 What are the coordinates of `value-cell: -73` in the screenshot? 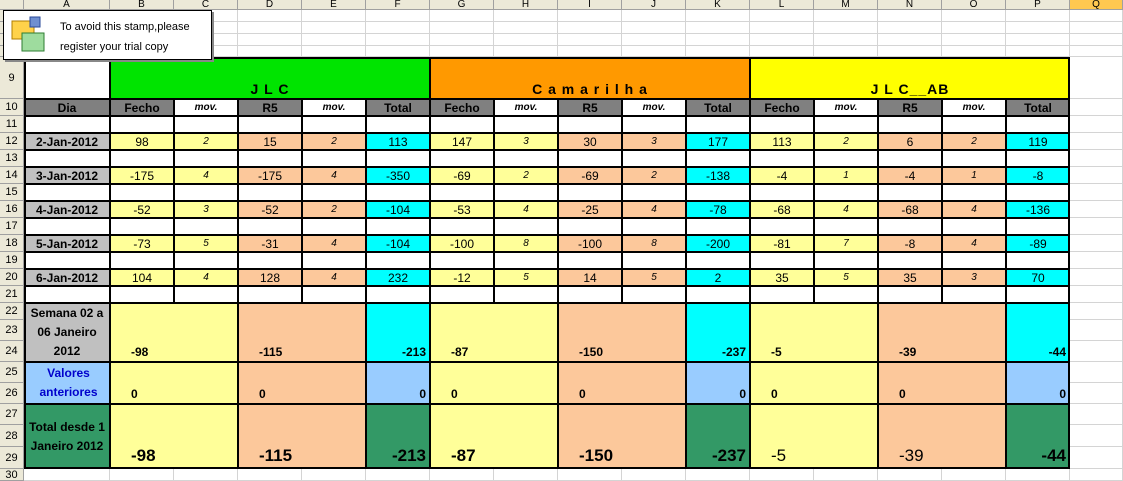 It's located at (142, 243).